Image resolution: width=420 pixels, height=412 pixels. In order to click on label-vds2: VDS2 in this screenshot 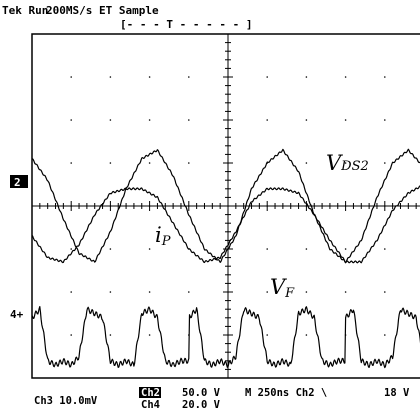, I will do `click(347, 163)`.